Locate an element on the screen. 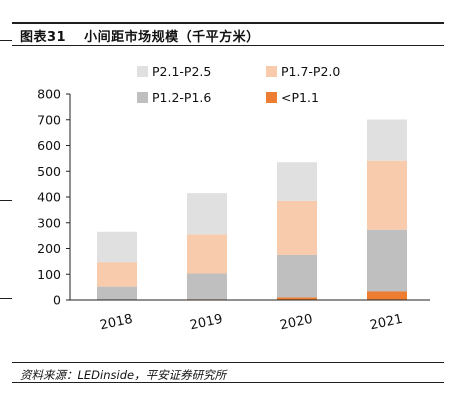  y-tick-label: 700 is located at coordinates (49, 119).